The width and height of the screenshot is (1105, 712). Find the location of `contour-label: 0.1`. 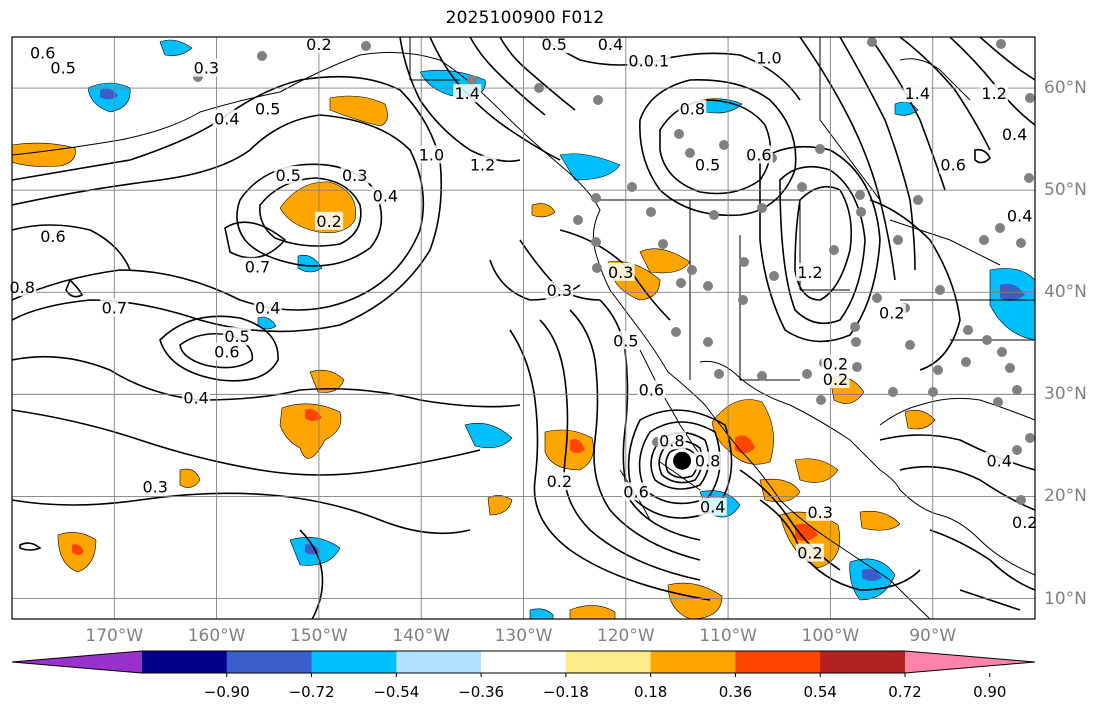

contour-label: 0.1 is located at coordinates (656, 60).